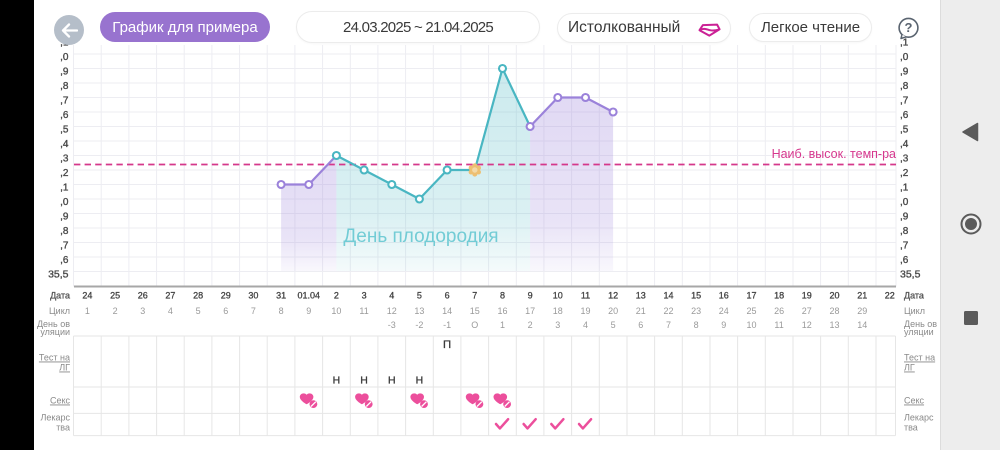 This screenshot has width=1000, height=450. I want to click on svg-text: Секс, so click(60, 401).